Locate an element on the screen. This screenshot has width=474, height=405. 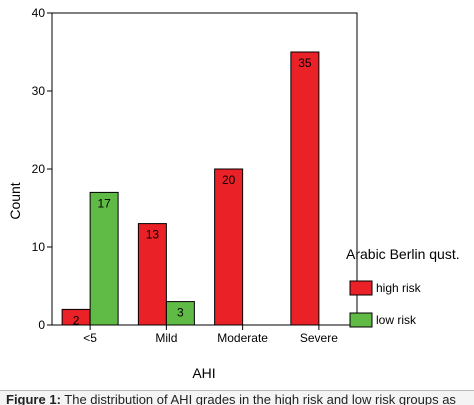
caption-label: Figure 1: is located at coordinates (33, 398).